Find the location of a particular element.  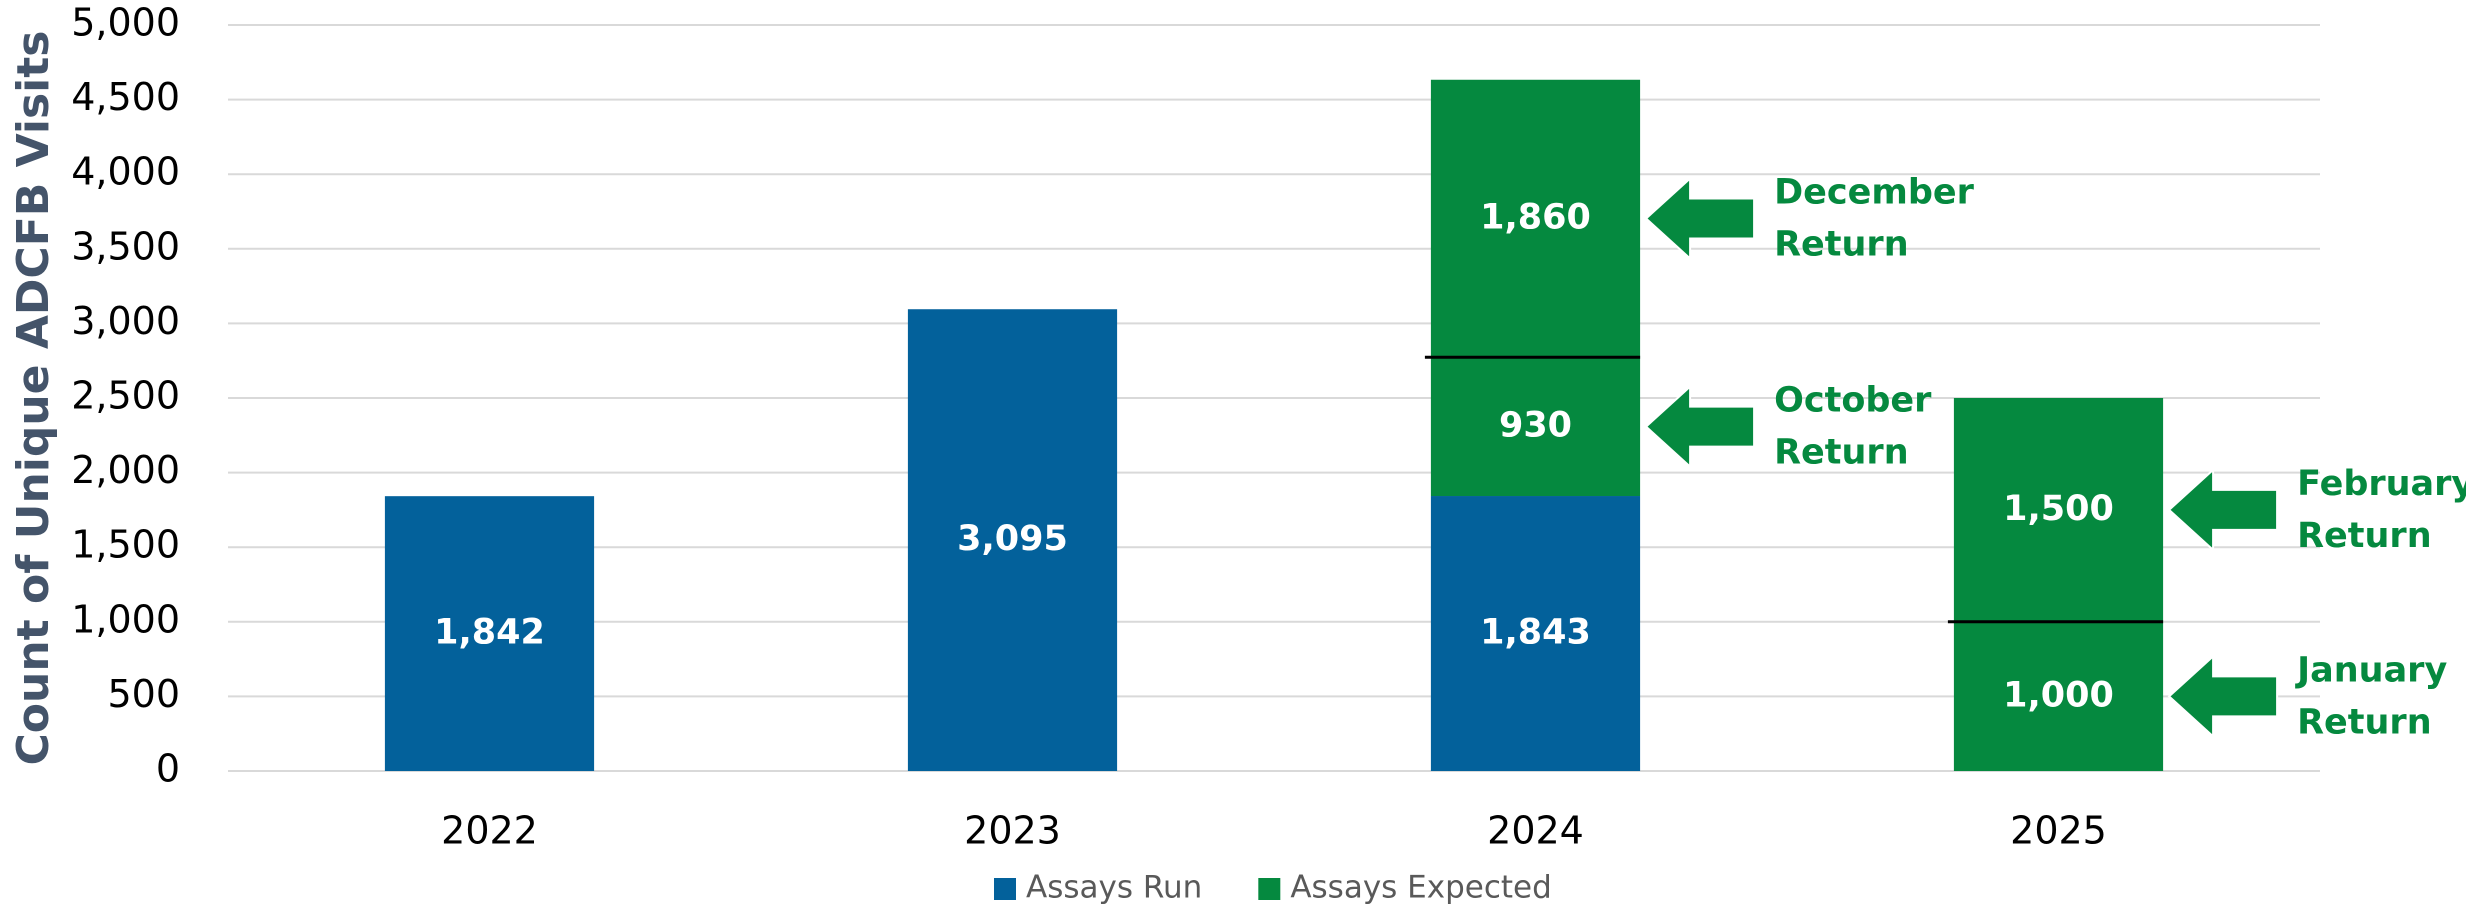

y-tick-label: 0 is located at coordinates (168, 769).